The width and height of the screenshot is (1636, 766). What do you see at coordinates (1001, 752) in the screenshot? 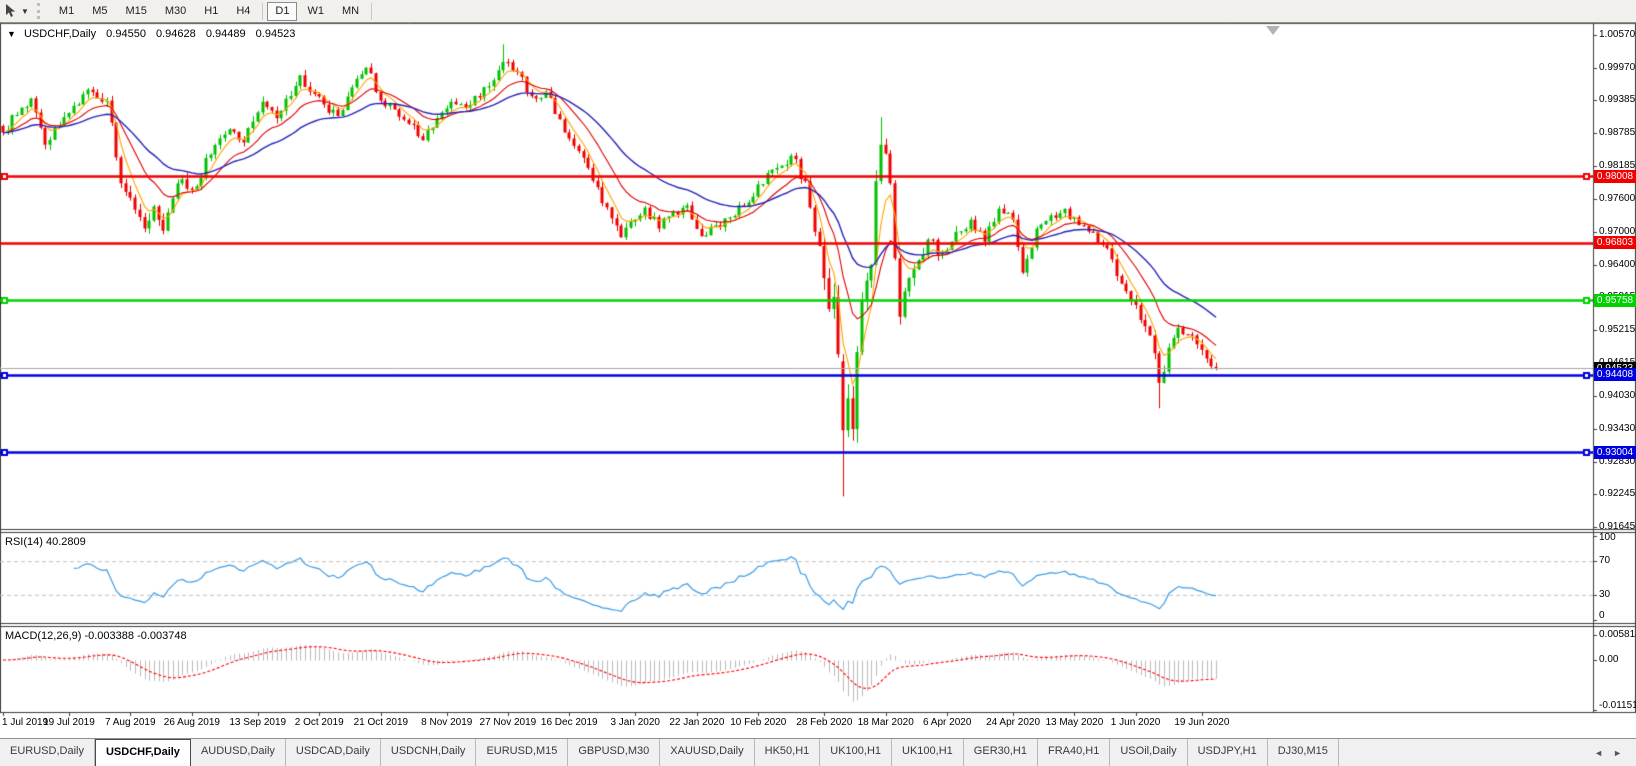
I see `symbol-tab-ger30-h1: GER30,H1` at bounding box center [1001, 752].